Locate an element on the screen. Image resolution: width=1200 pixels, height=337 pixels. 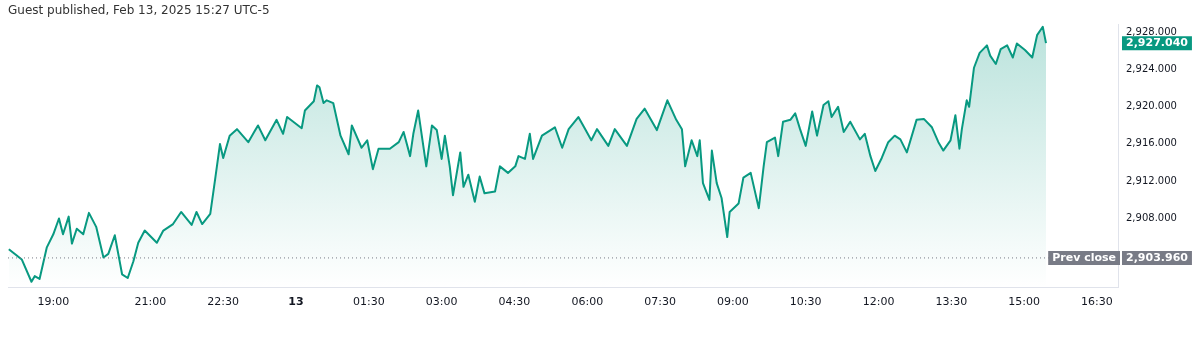
text: 2,927.040 is located at coordinates (1157, 43).